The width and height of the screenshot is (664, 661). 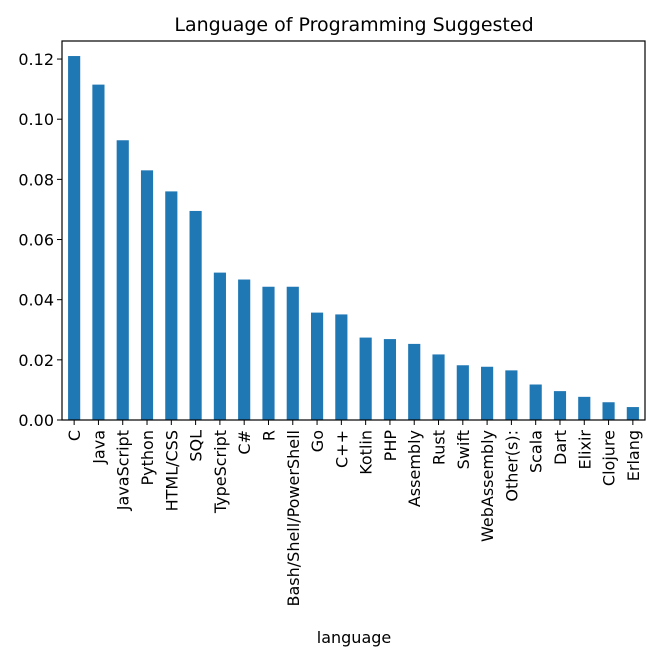 What do you see at coordinates (633, 413) in the screenshot?
I see `bar-erlang` at bounding box center [633, 413].